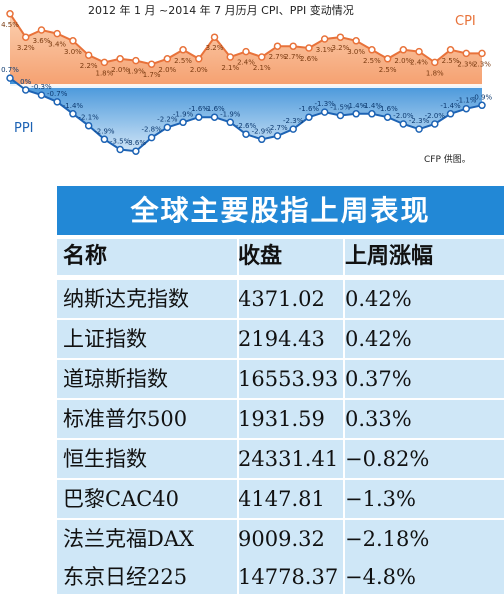 The height and width of the screenshot is (596, 504). What do you see at coordinates (89, 66) in the screenshot?
I see `cpi-data-label: 2.2%` at bounding box center [89, 66].